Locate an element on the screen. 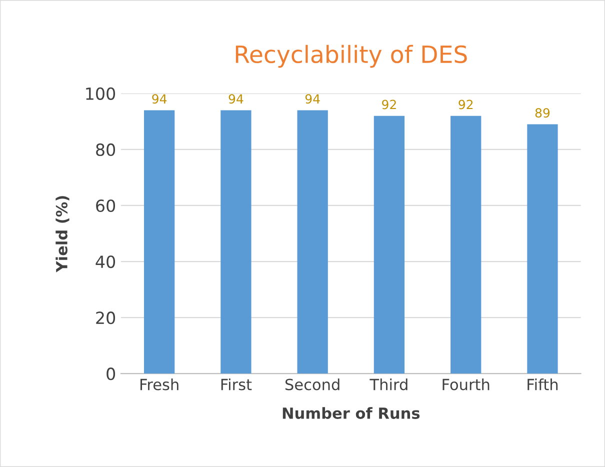  x-tick-label: Fresh is located at coordinates (159, 384).